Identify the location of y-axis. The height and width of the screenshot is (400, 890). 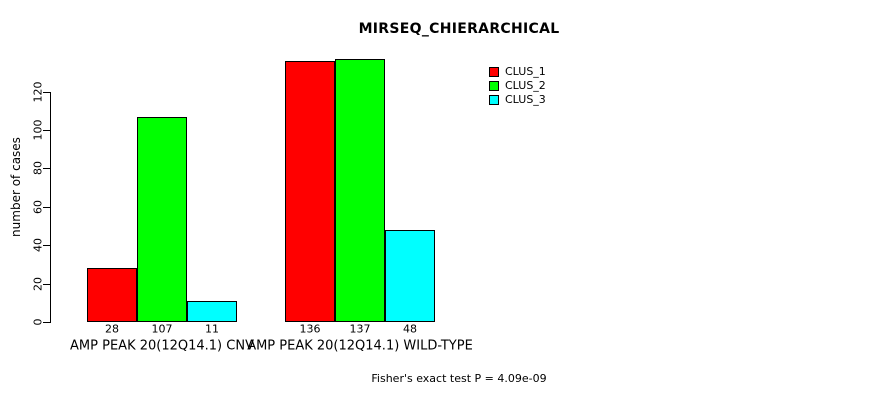
(50, 207).